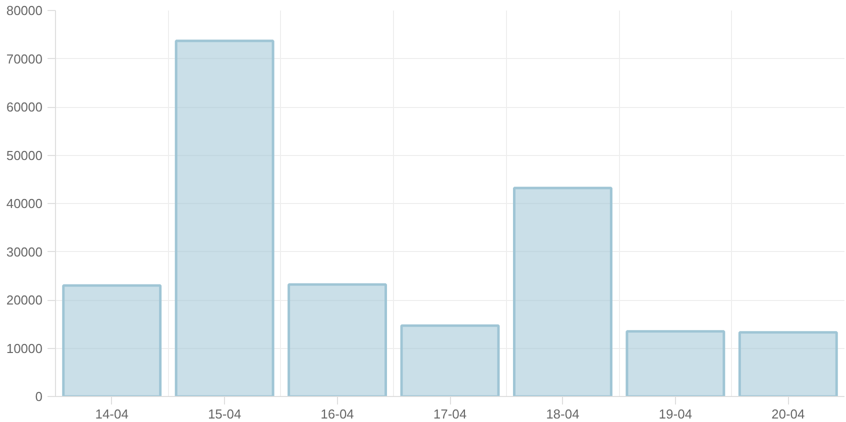  What do you see at coordinates (450, 414) in the screenshot?
I see `x-tick-label: 17-04` at bounding box center [450, 414].